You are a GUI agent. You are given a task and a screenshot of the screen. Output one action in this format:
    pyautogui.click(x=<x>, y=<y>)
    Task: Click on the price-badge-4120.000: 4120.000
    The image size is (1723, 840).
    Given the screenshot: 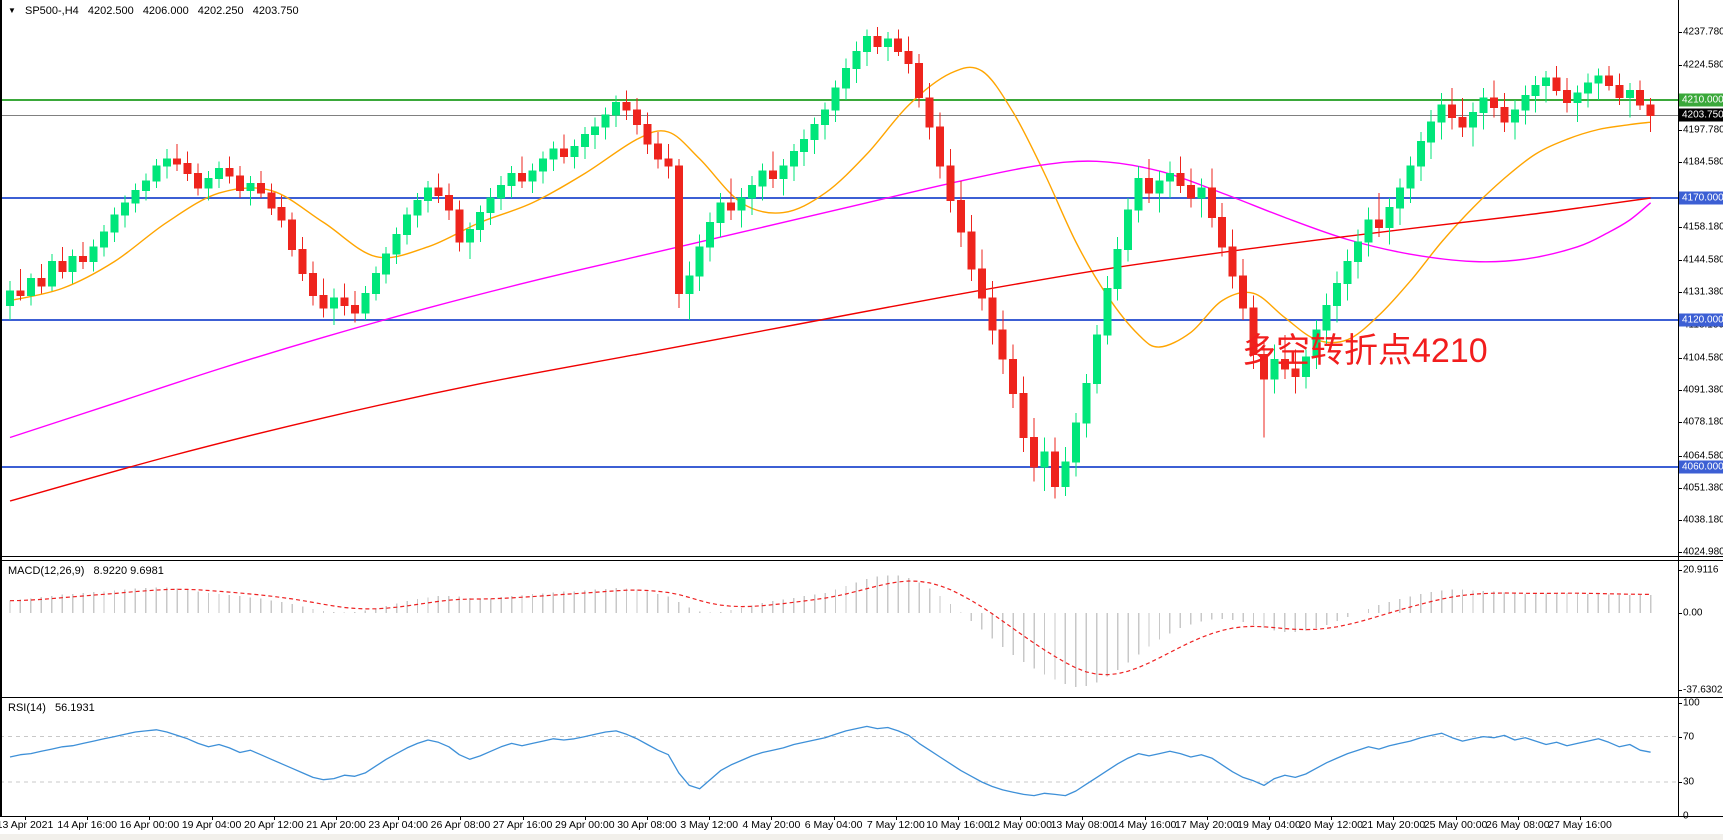 What is the action you would take?
    pyautogui.click(x=1701, y=320)
    